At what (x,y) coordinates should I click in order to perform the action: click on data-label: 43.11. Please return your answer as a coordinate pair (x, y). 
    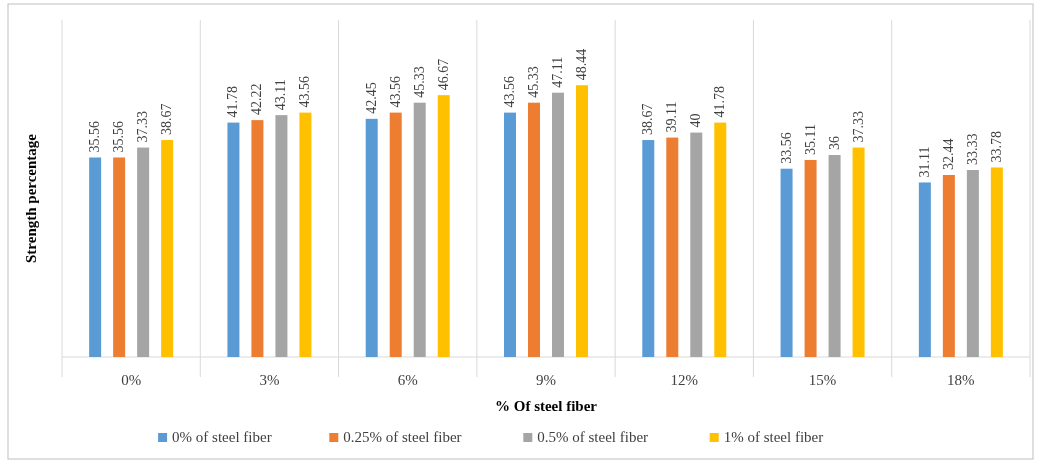
    Looking at the image, I should click on (281, 95).